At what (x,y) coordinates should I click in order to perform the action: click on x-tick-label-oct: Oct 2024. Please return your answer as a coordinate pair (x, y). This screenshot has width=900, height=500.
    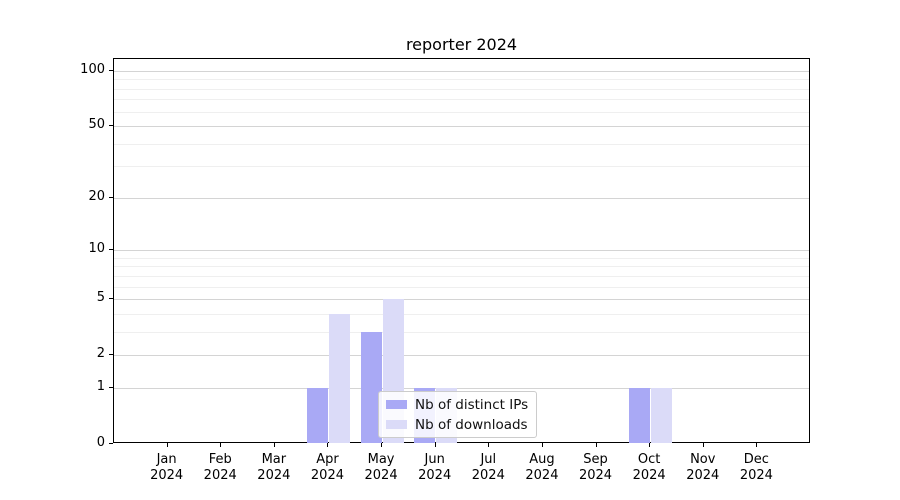
    Looking at the image, I should click on (649, 468).